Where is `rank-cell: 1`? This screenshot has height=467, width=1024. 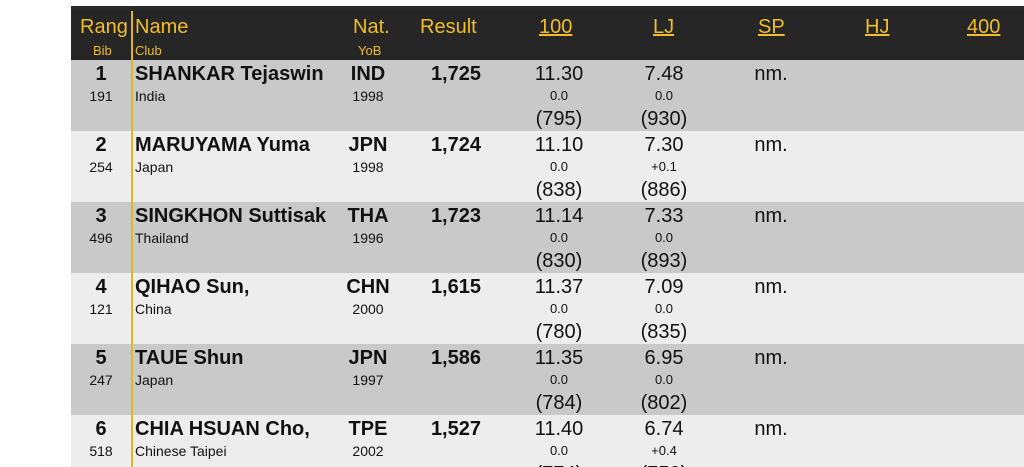 rank-cell: 1 is located at coordinates (101, 74).